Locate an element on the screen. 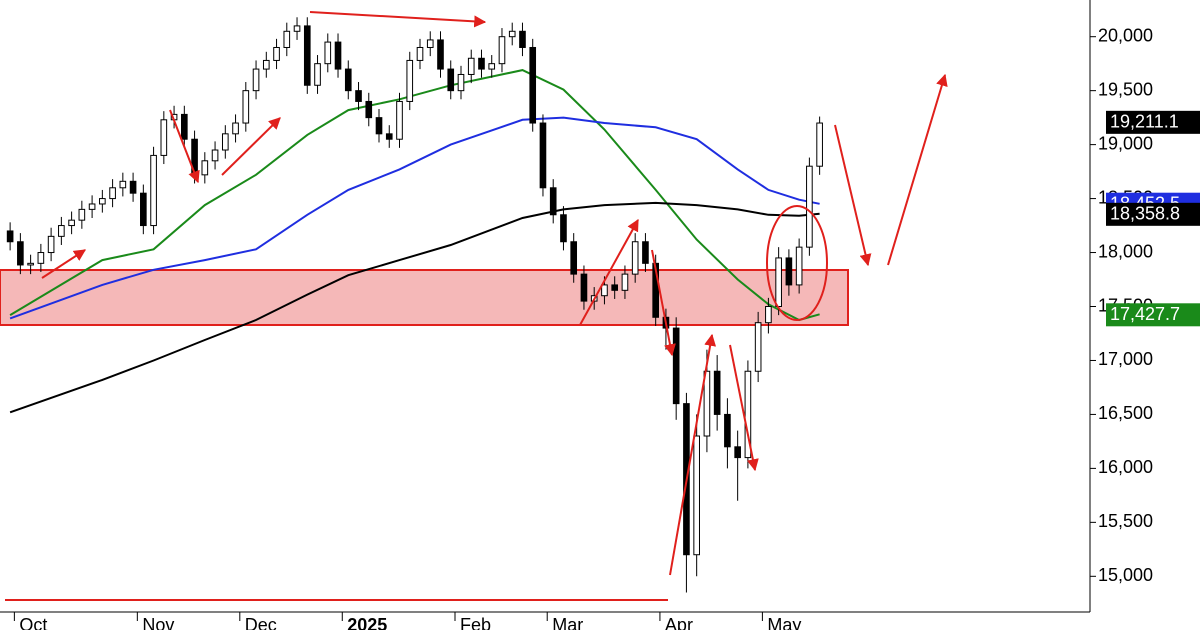 The height and width of the screenshot is (630, 1200). y-tick-label: 19,500 is located at coordinates (1125, 89).